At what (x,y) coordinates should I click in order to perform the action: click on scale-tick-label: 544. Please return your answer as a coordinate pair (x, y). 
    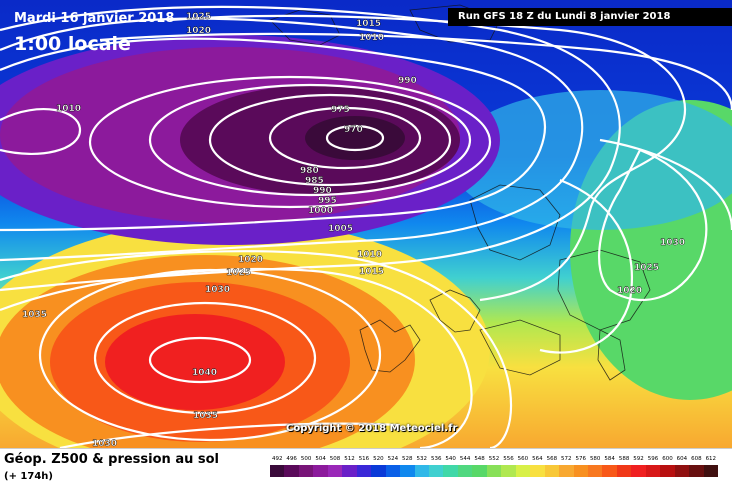
    Looking at the image, I should click on (465, 459).